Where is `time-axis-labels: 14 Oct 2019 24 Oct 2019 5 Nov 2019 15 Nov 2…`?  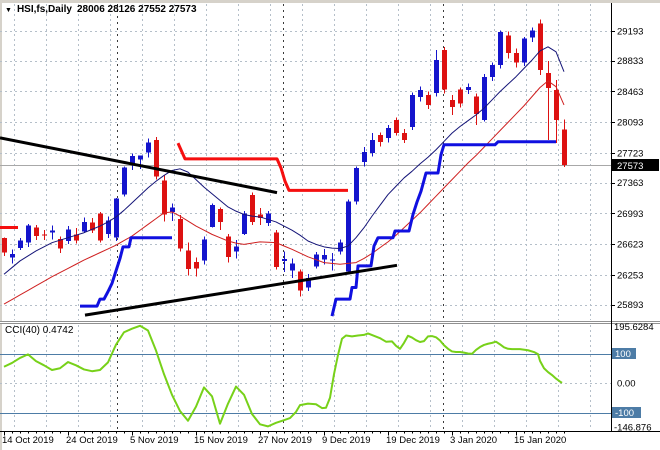
time-axis-labels: 14 Oct 2019 24 Oct 2019 5 Nov 2019 15 Nov 2… is located at coordinates (284, 438).